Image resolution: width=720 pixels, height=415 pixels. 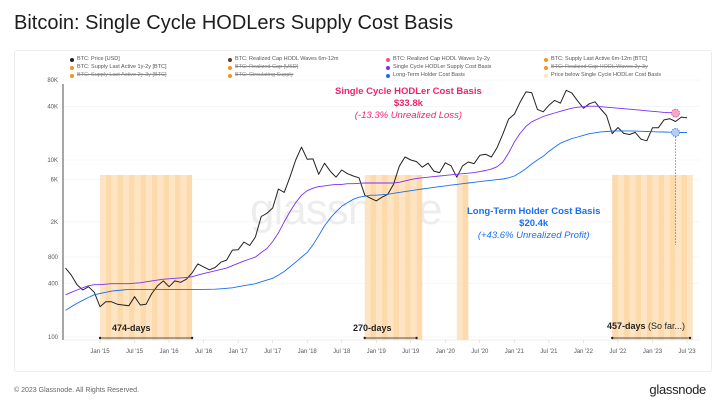 I want to click on legend-label: BTC: Realized Cap HODL Waves 1y-2y, so click(x=441, y=59).